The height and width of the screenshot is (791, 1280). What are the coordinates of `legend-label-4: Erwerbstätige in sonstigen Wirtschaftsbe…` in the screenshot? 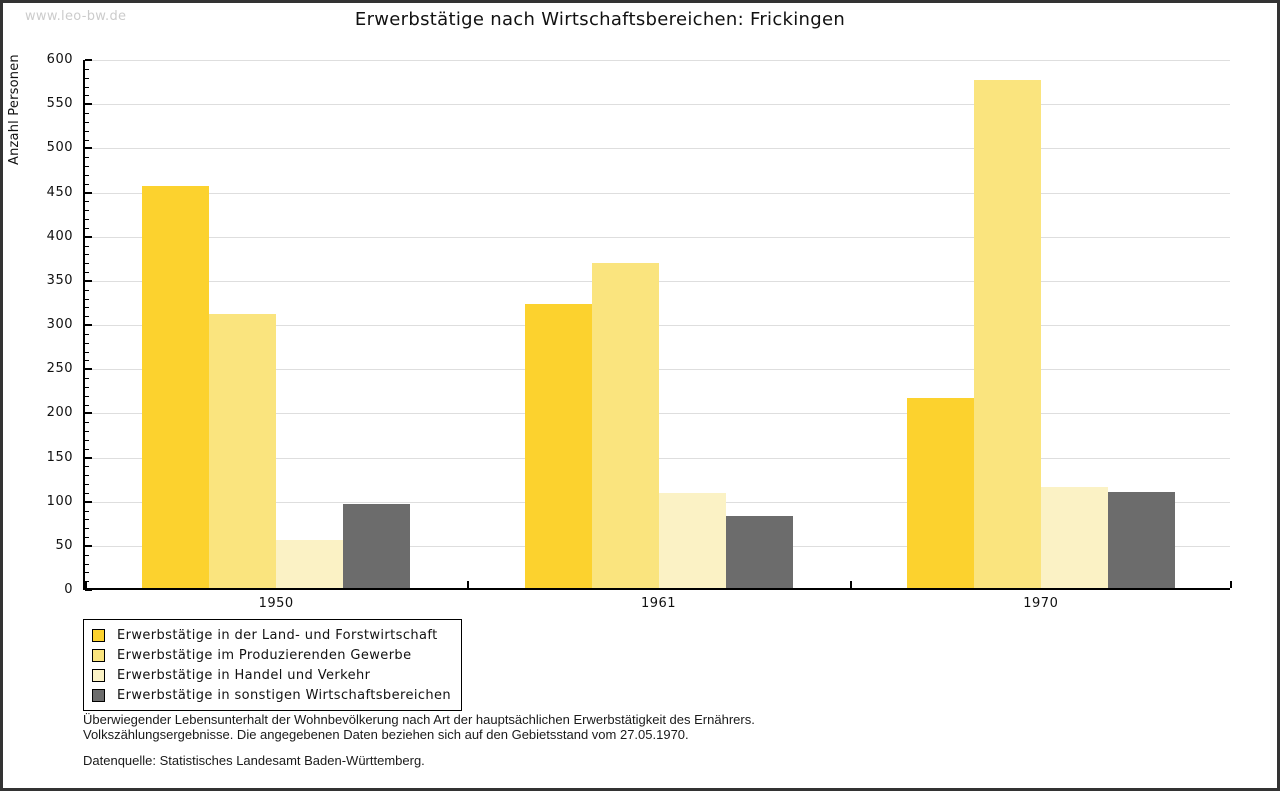 It's located at (284, 695).